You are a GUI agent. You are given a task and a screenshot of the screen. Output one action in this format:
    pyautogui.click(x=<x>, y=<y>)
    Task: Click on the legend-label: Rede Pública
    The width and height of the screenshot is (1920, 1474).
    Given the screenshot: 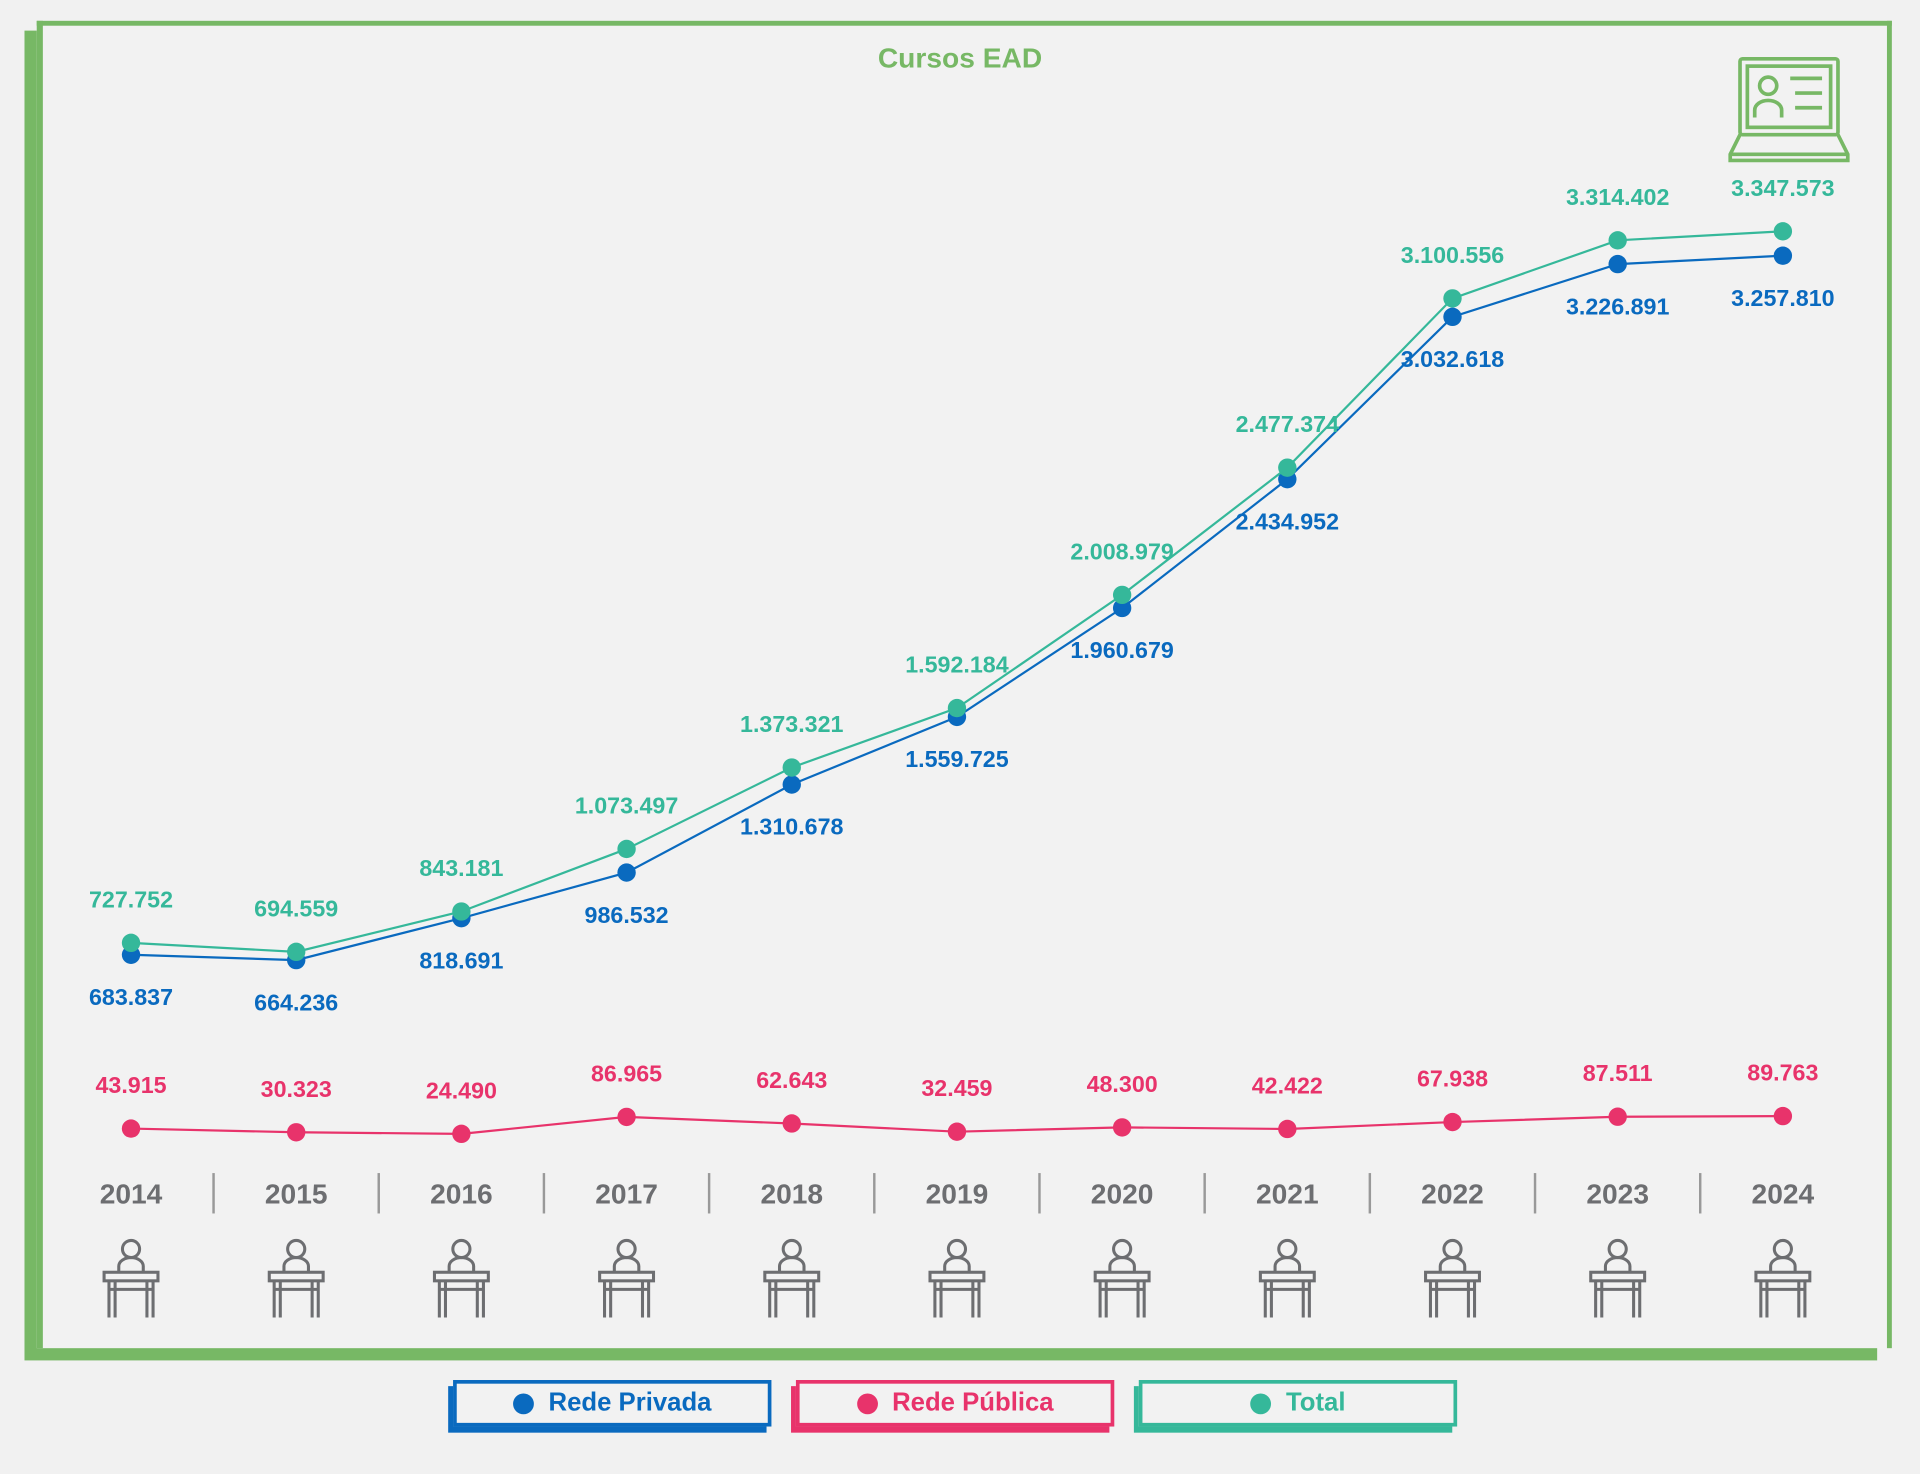 What is the action you would take?
    pyautogui.click(x=973, y=1402)
    